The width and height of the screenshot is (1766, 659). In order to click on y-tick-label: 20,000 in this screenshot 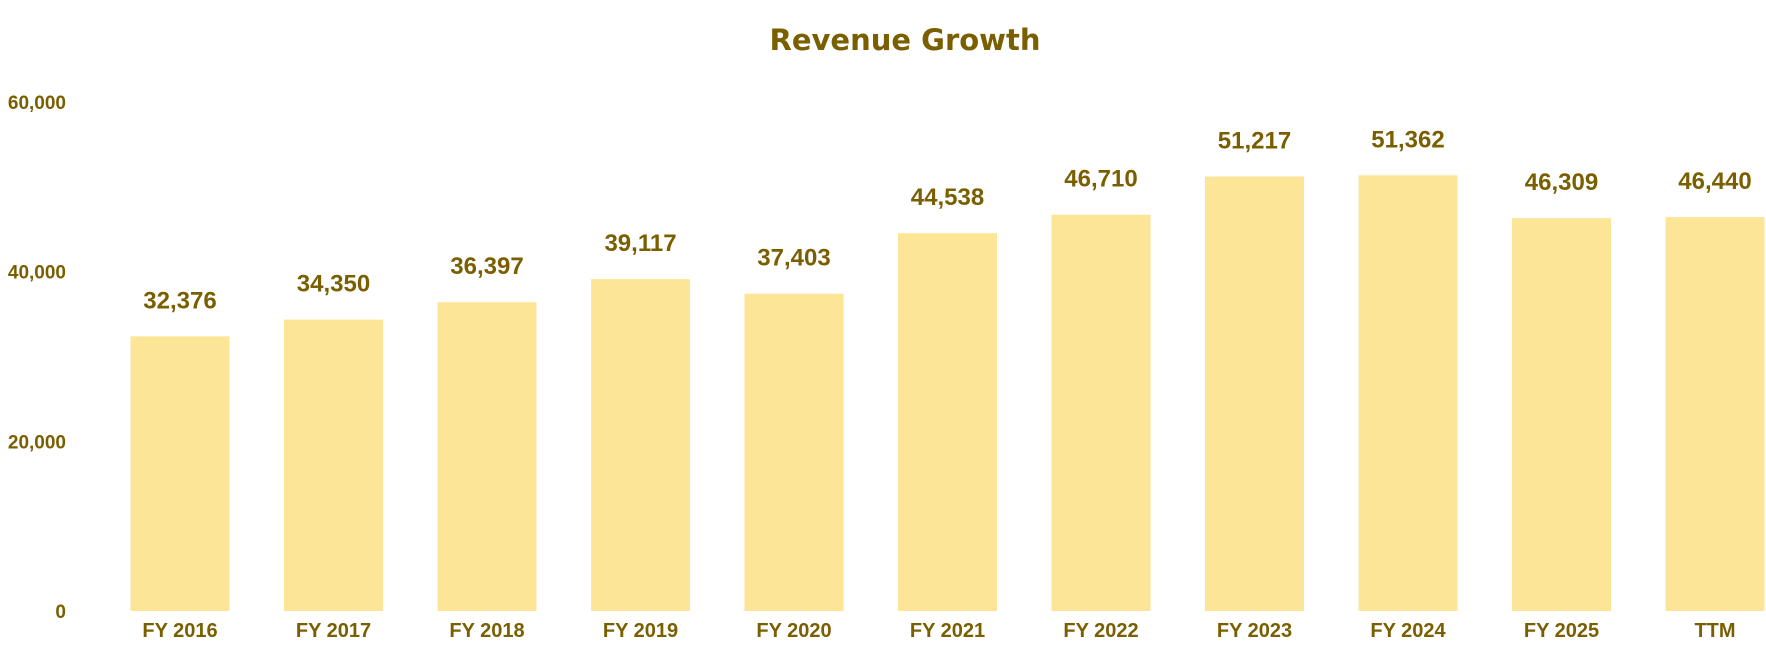, I will do `click(37, 442)`.